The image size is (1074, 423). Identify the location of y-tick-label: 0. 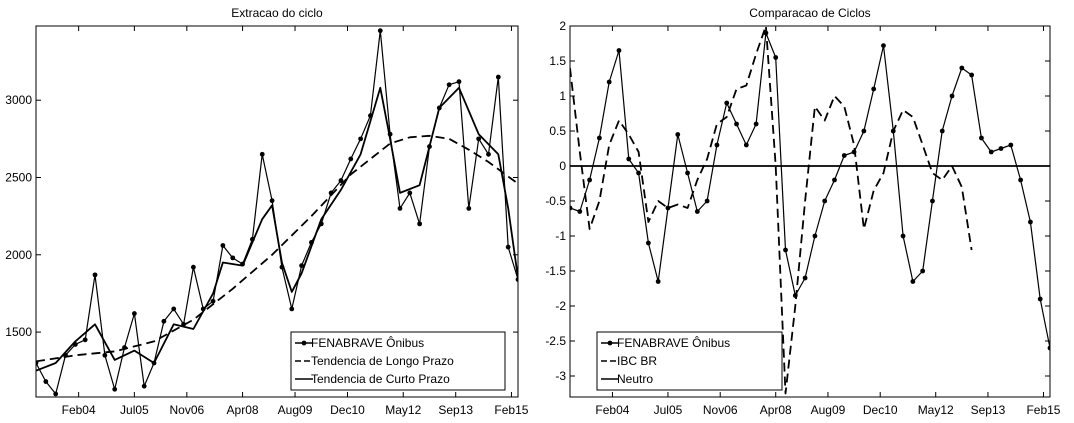
(562, 166).